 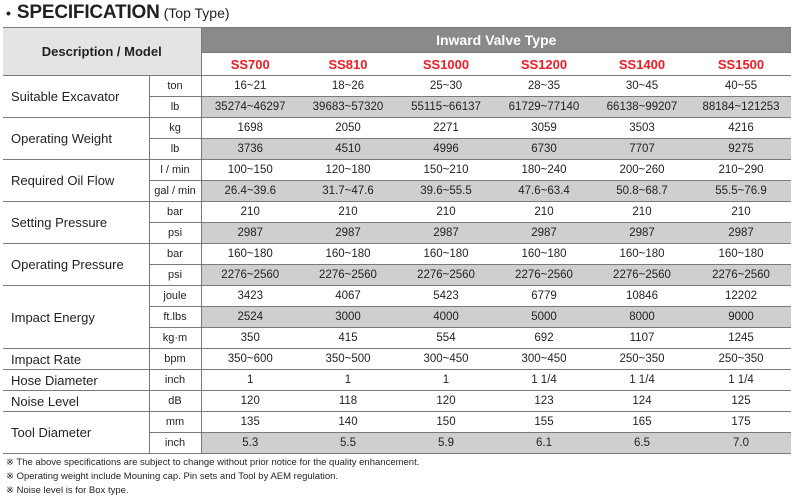 What do you see at coordinates (544, 170) in the screenshot?
I see `spec-value: 180~240` at bounding box center [544, 170].